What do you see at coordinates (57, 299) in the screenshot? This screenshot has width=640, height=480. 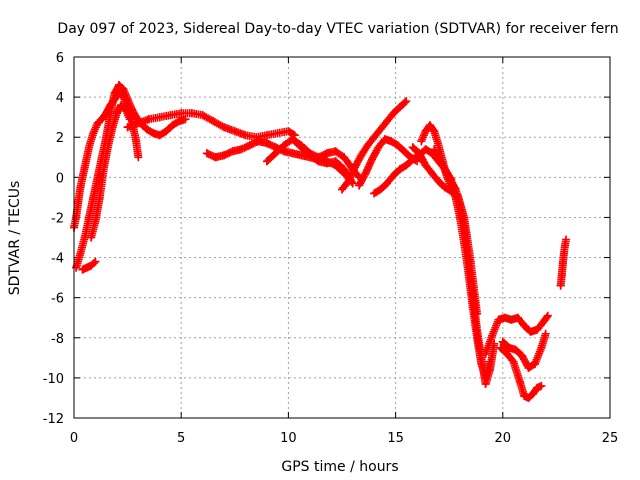 I see `y-tick-label: -6` at bounding box center [57, 299].